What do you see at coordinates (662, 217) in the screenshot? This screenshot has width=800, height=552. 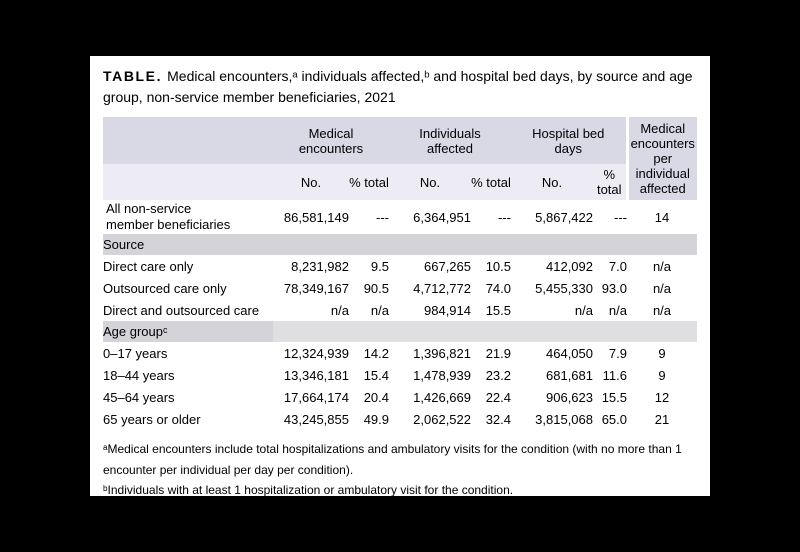 I see `cell-value: 14` at bounding box center [662, 217].